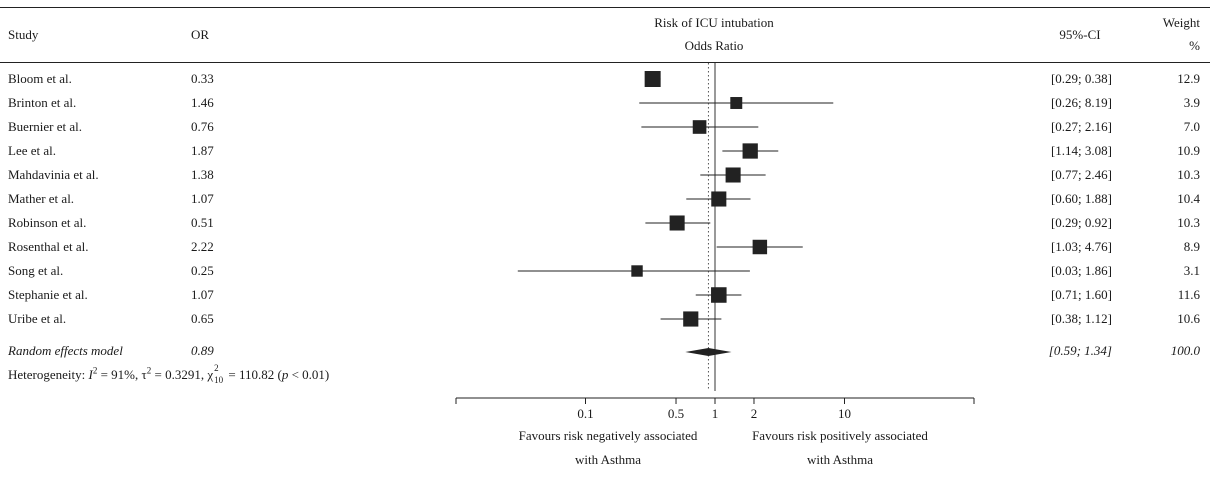  I want to click on header-rule, so click(605, 62).